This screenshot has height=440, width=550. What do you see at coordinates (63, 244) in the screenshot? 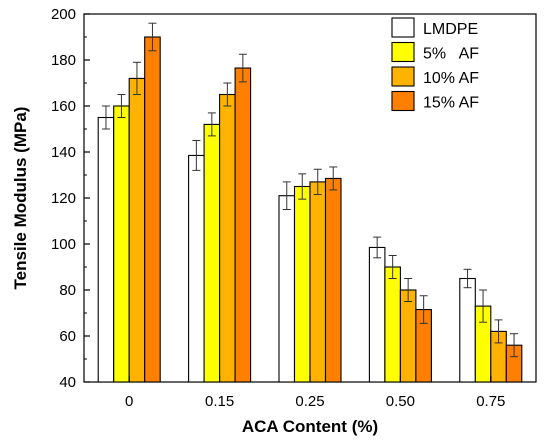
I see `y-tick-label: 100` at bounding box center [63, 244].